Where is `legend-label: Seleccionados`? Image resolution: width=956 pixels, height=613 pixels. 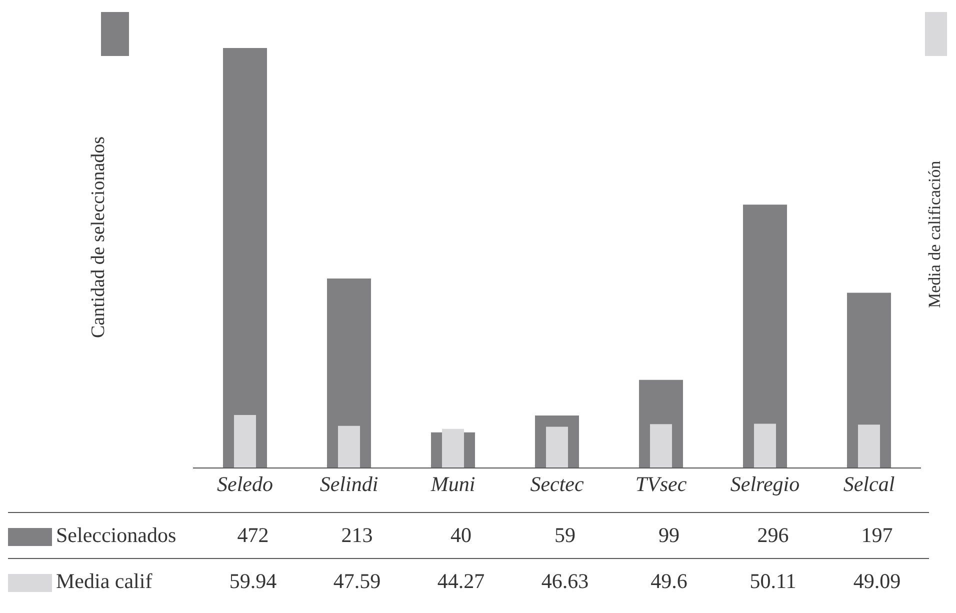 legend-label: Seleccionados is located at coordinates (116, 535).